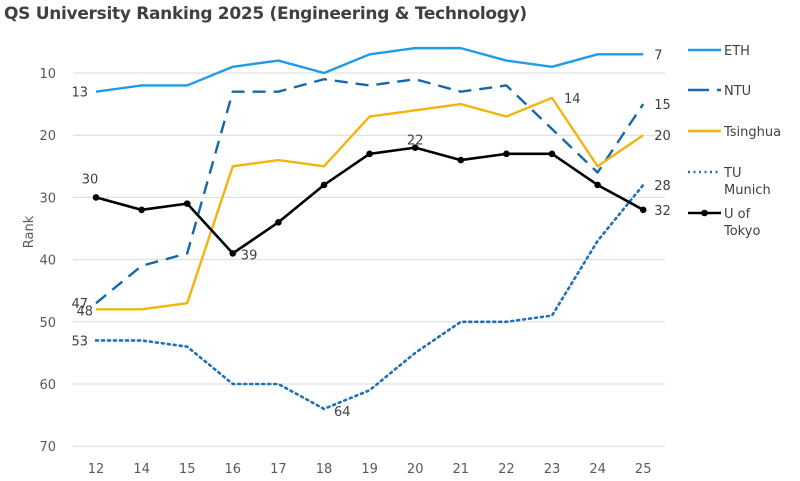 The image size is (800, 481). Describe the element at coordinates (96, 469) in the screenshot. I see `x-tick-label: 12` at that location.